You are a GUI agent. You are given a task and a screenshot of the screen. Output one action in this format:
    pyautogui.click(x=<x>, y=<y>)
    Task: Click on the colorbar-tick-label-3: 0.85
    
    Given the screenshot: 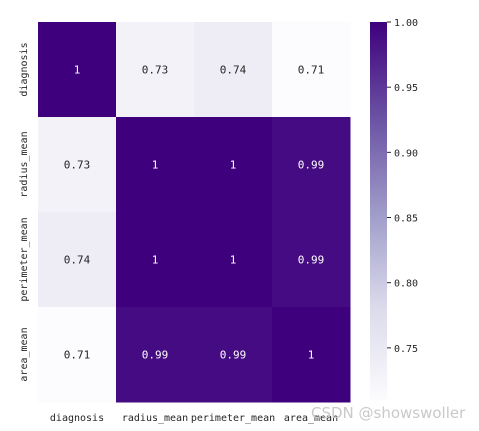 What is the action you would take?
    pyautogui.click(x=406, y=219)
    